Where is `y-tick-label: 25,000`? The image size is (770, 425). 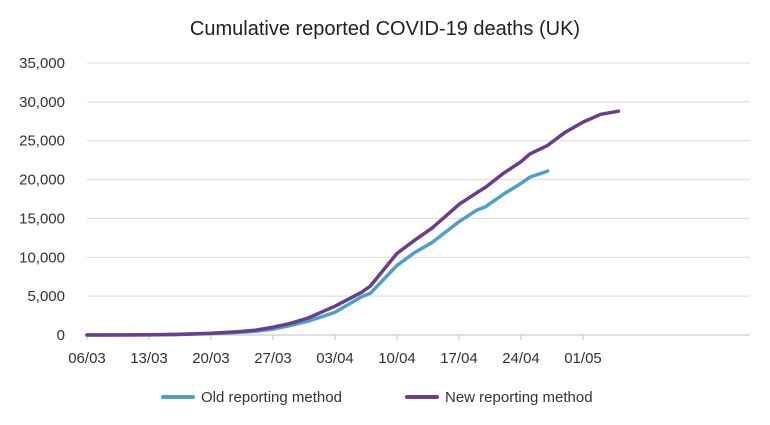 y-tick-label: 25,000 is located at coordinates (42, 141).